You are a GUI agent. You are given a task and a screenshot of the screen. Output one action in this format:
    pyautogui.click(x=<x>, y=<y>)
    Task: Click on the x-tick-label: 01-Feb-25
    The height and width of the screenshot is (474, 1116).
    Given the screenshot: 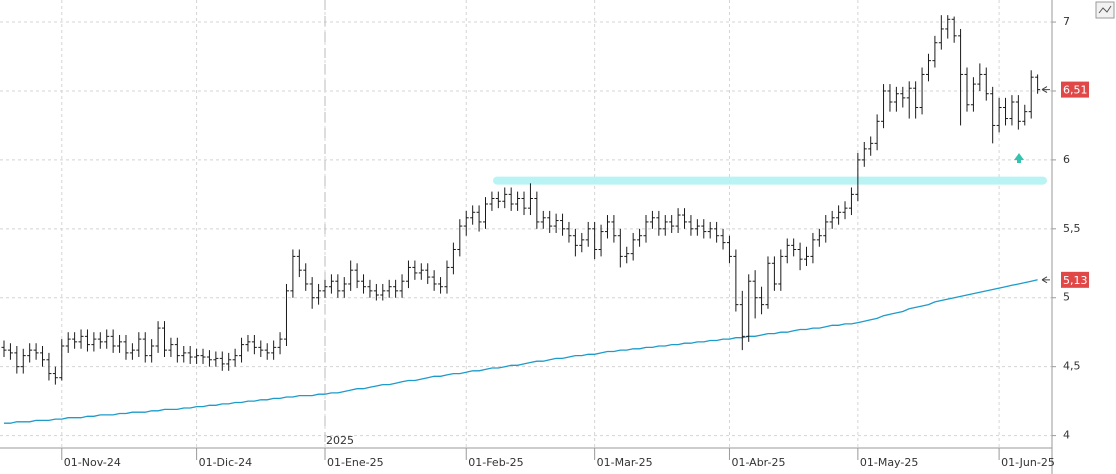 What is the action you would take?
    pyautogui.click(x=495, y=462)
    